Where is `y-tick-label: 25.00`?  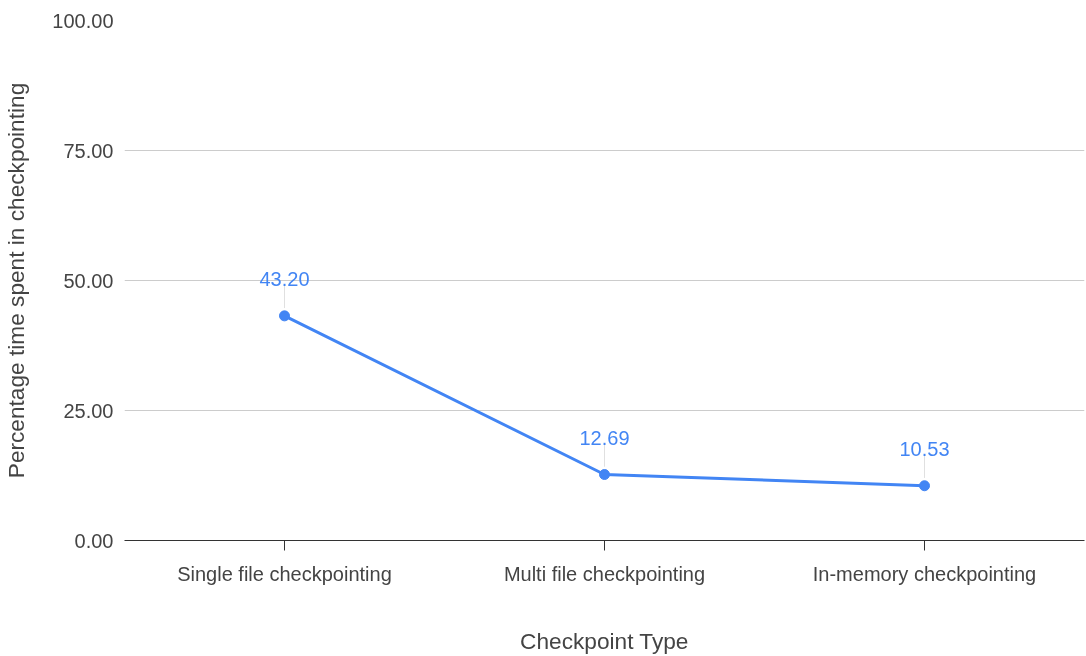 y-tick-label: 25.00 is located at coordinates (88, 410).